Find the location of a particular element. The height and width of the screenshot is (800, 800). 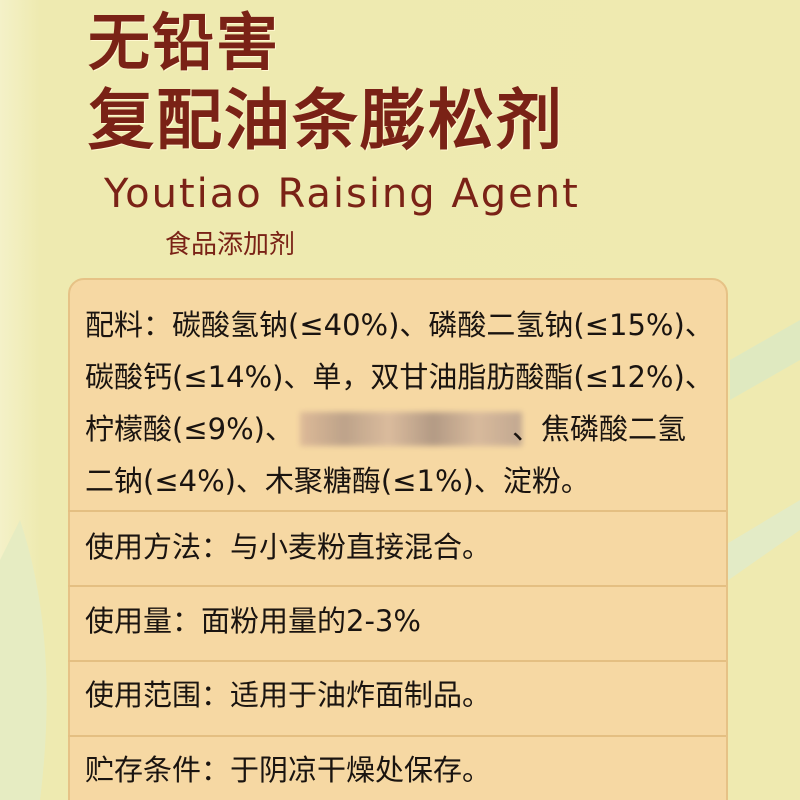

category: 食品添加剂 is located at coordinates (230, 245).